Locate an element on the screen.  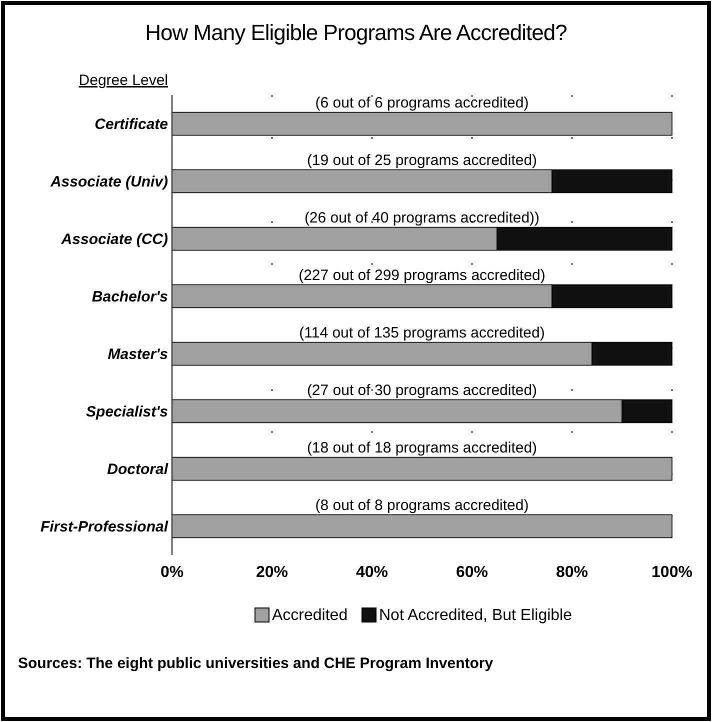
y-tick-label: Specialist's is located at coordinates (127, 411).